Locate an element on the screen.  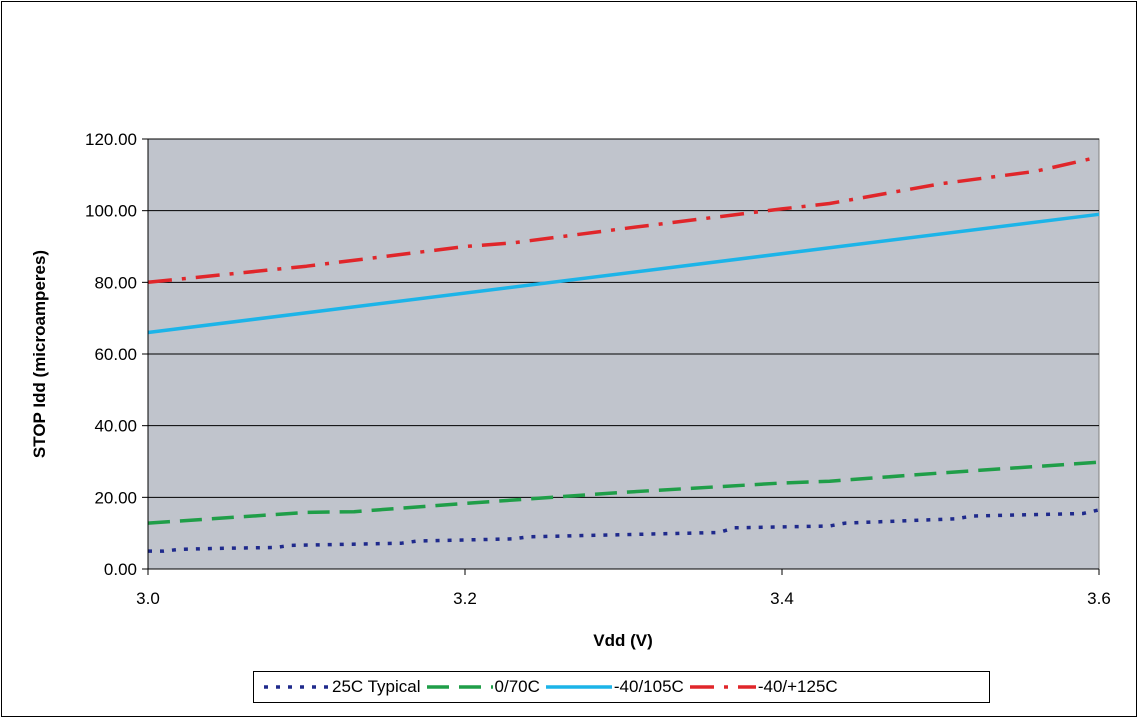
legend-item: 25C Typical is located at coordinates (340, 687).